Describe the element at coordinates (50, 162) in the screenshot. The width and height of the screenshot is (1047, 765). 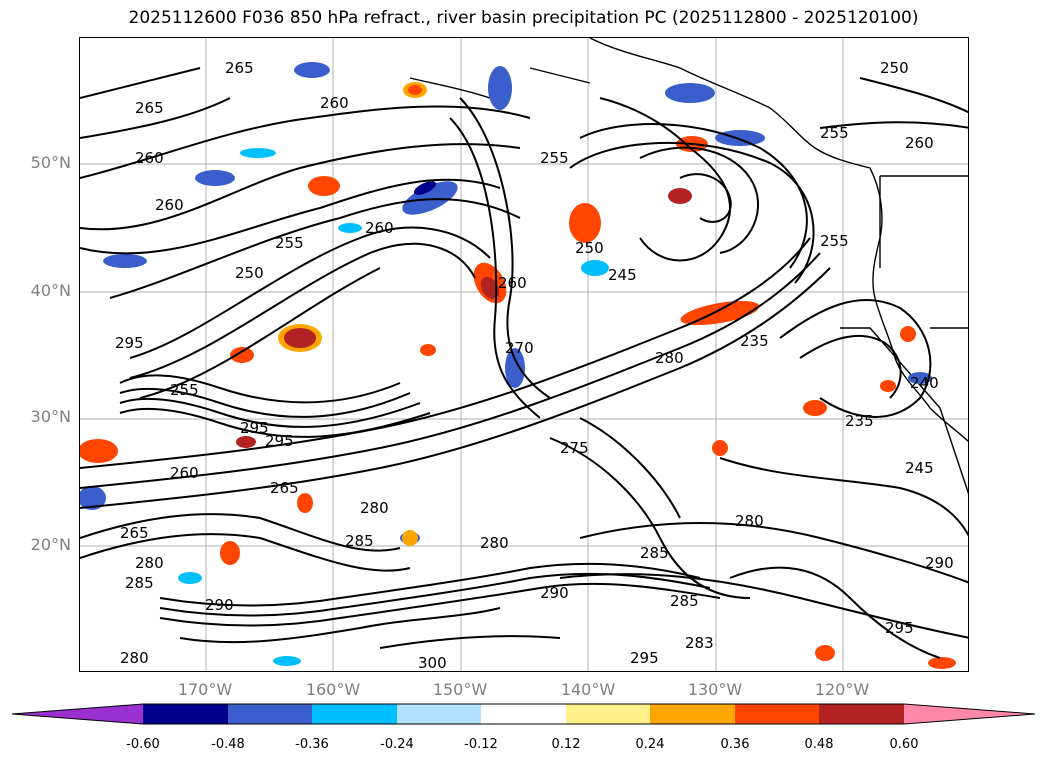
I see `lat-label-50: 50°N` at that location.